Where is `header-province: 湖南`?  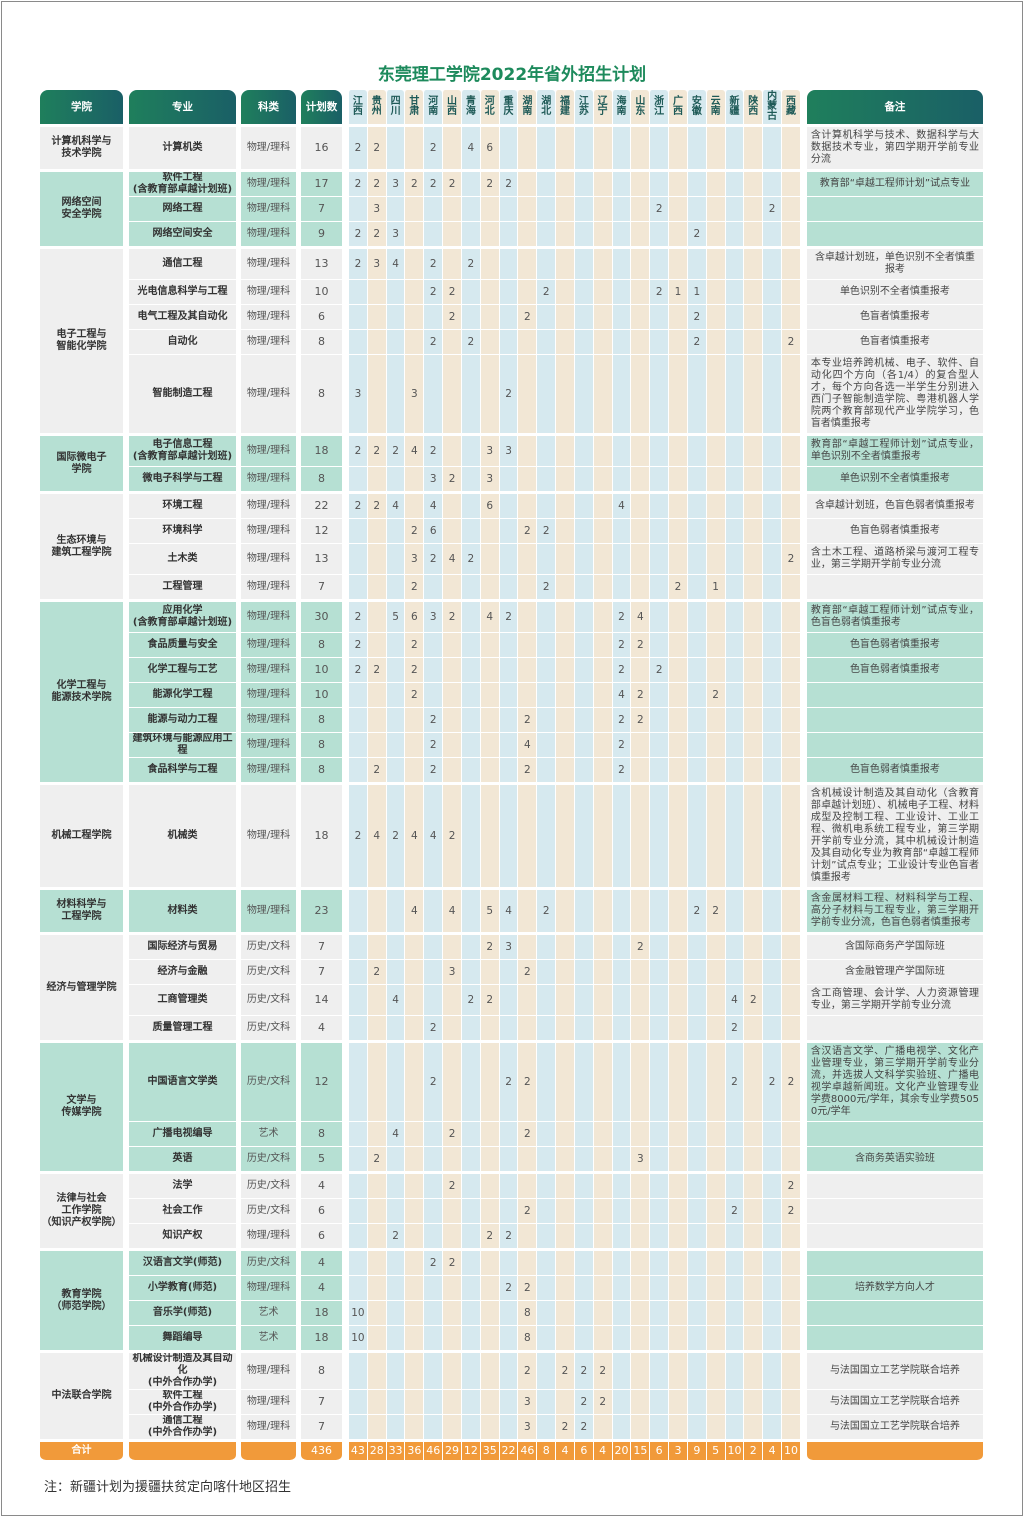
header-province: 湖南 is located at coordinates (527, 107).